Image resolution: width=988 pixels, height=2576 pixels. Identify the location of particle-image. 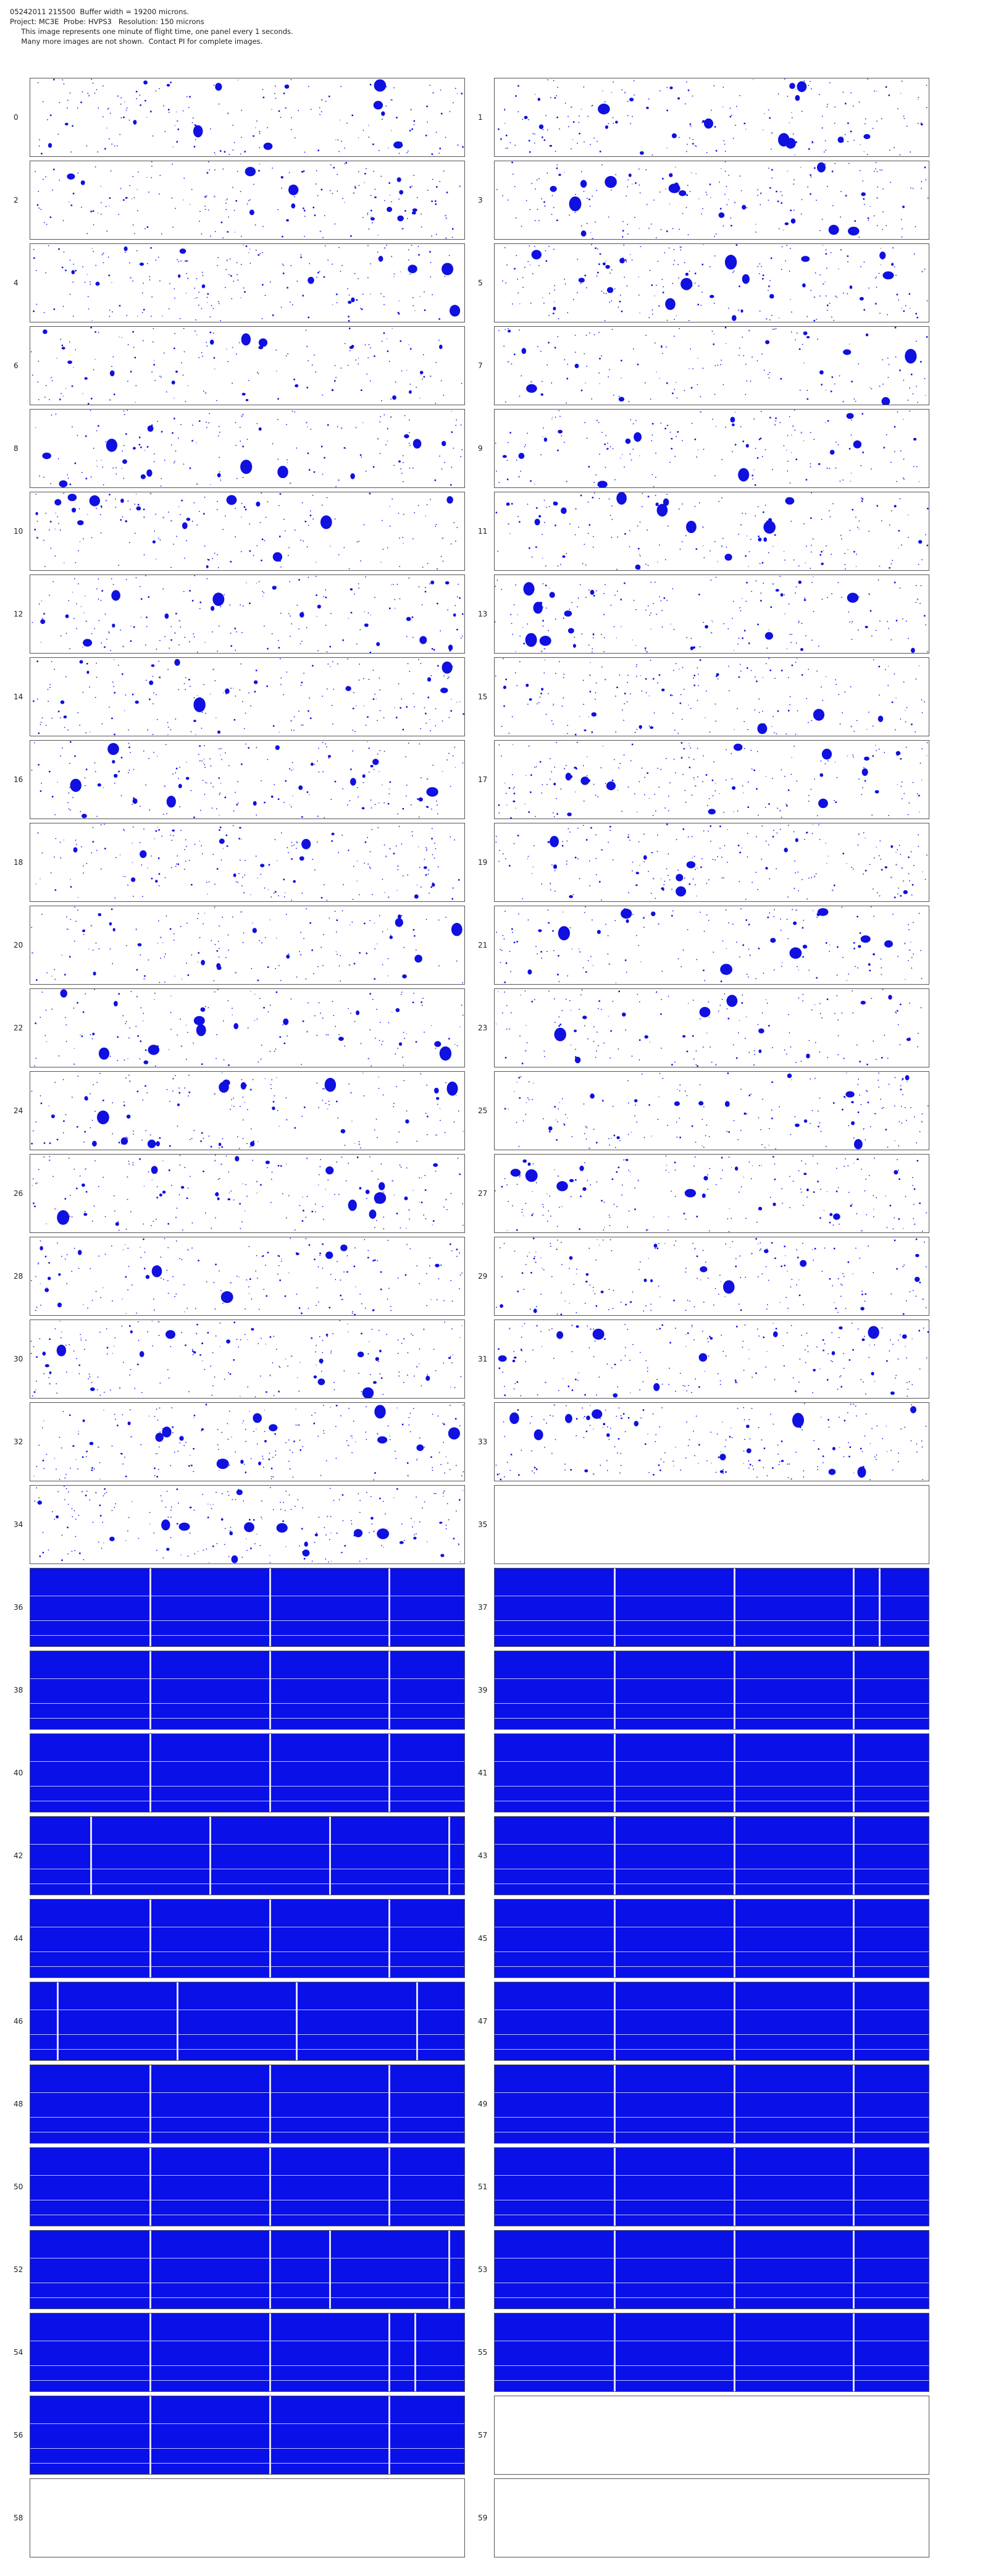
(248, 200).